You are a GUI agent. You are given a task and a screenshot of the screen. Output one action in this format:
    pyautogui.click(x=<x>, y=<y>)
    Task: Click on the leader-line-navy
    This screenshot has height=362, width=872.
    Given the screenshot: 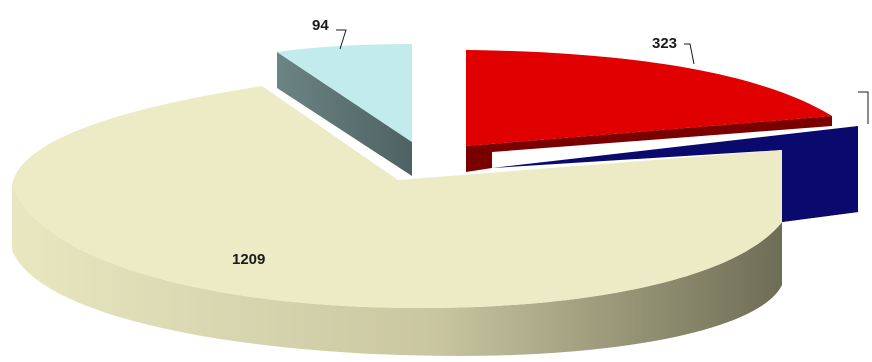 What is the action you would take?
    pyautogui.click(x=863, y=107)
    